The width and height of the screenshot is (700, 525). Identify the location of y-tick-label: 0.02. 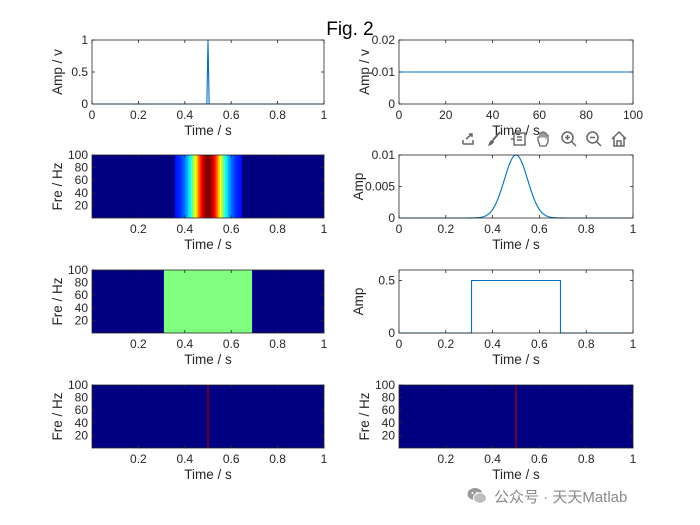
(384, 40).